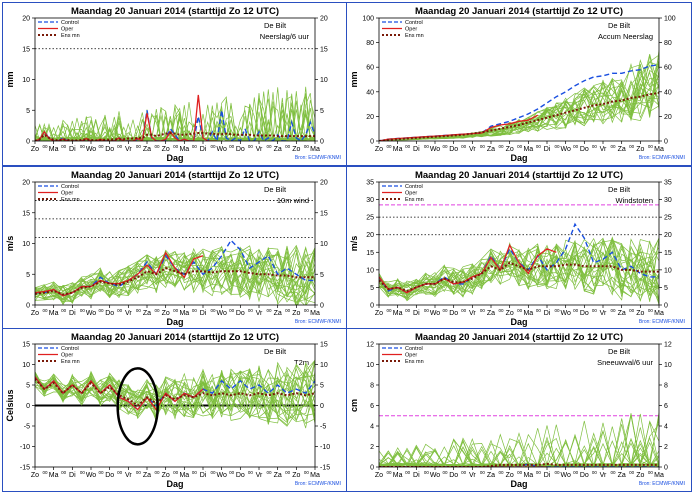 This screenshot has height=492, width=692. I want to click on y-tick-label-right: 6, so click(666, 406).